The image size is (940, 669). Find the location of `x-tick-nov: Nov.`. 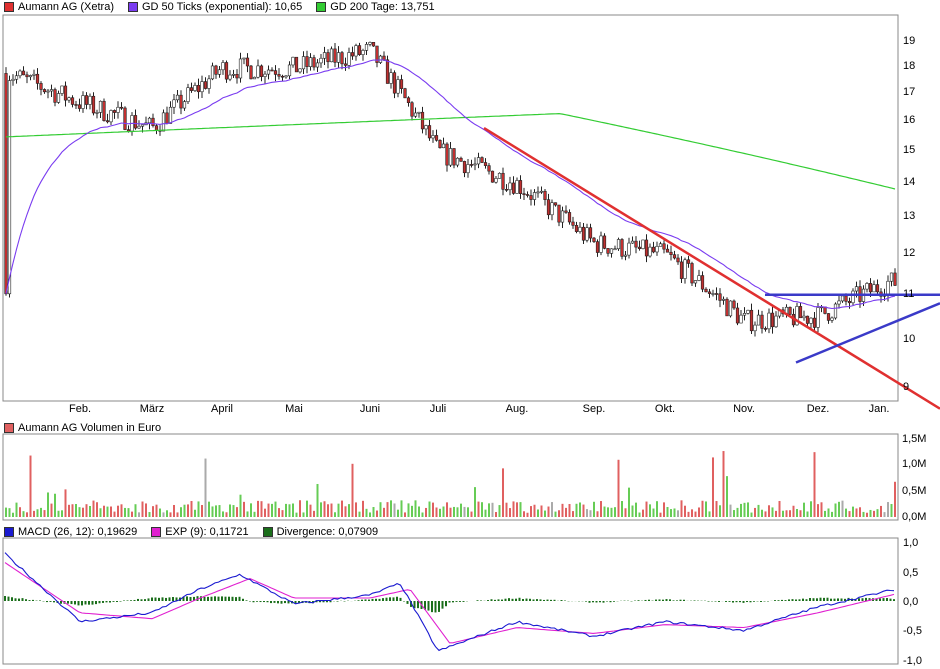

x-tick-nov: Nov. is located at coordinates (744, 409).